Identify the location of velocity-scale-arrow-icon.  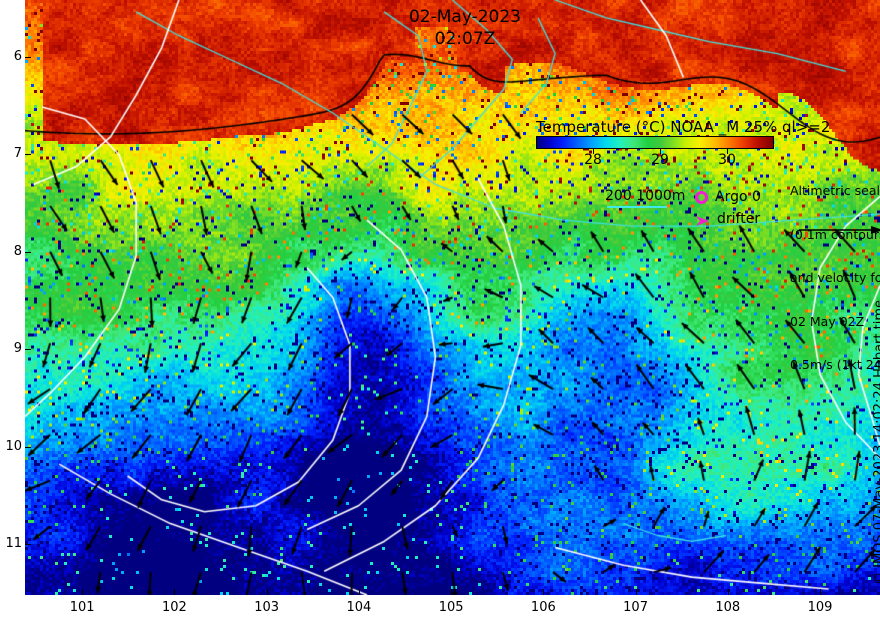
(838, 231).